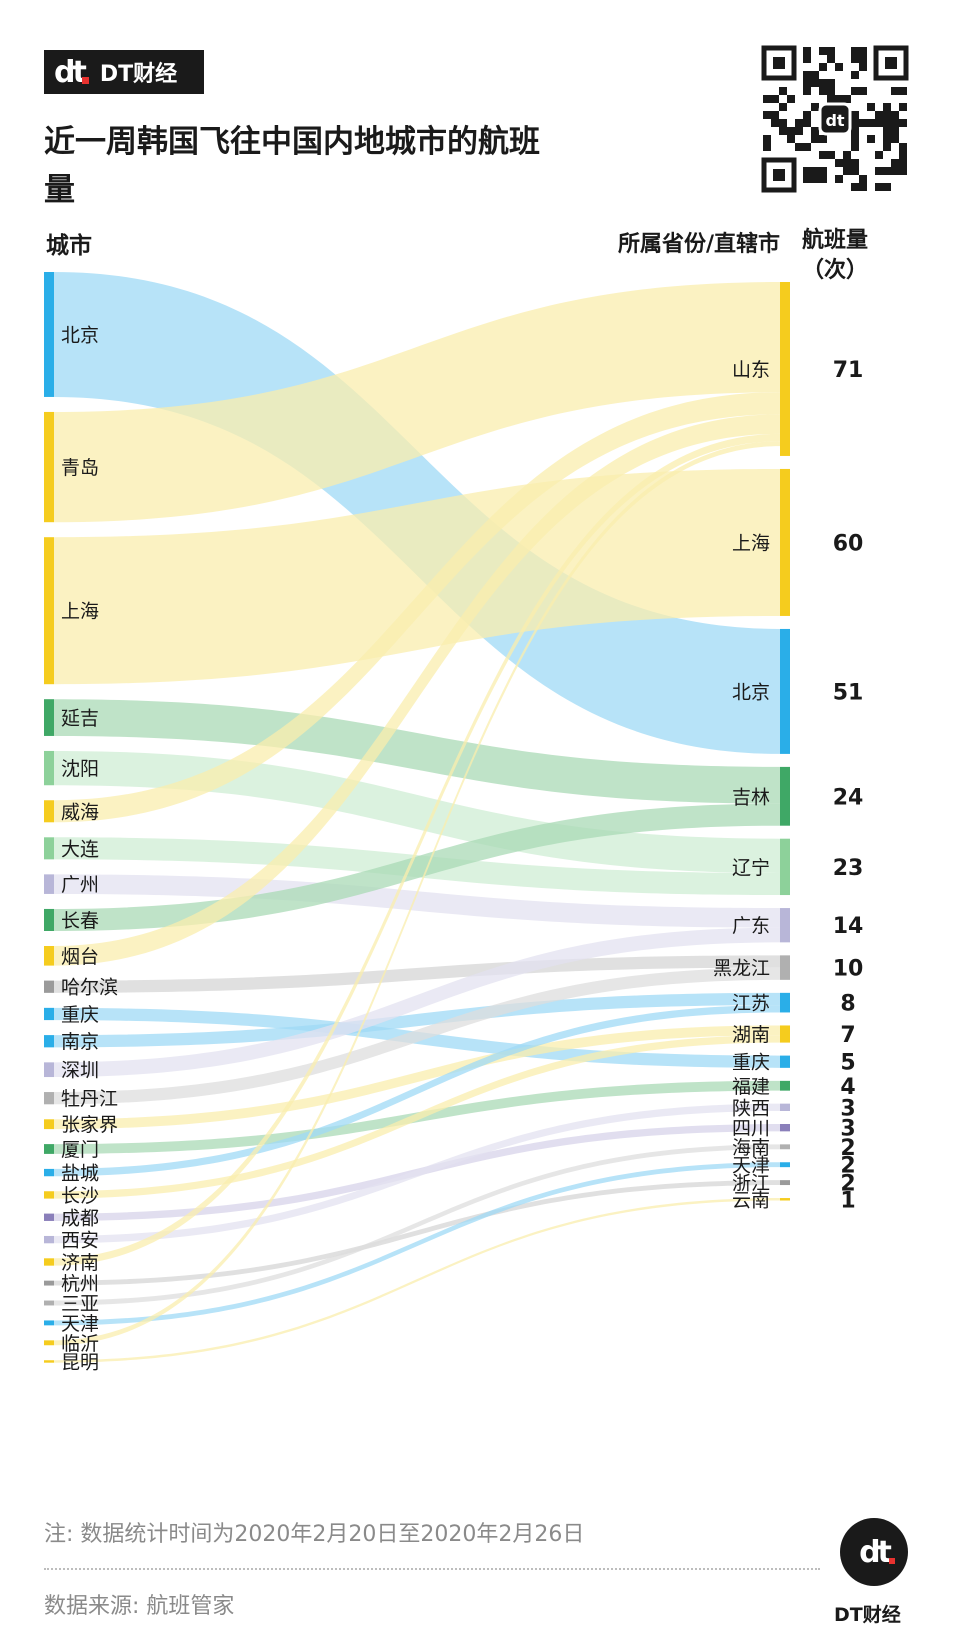 This screenshot has width=960, height=1641. Describe the element at coordinates (785, 369) in the screenshot. I see `target-bar-山东` at that location.